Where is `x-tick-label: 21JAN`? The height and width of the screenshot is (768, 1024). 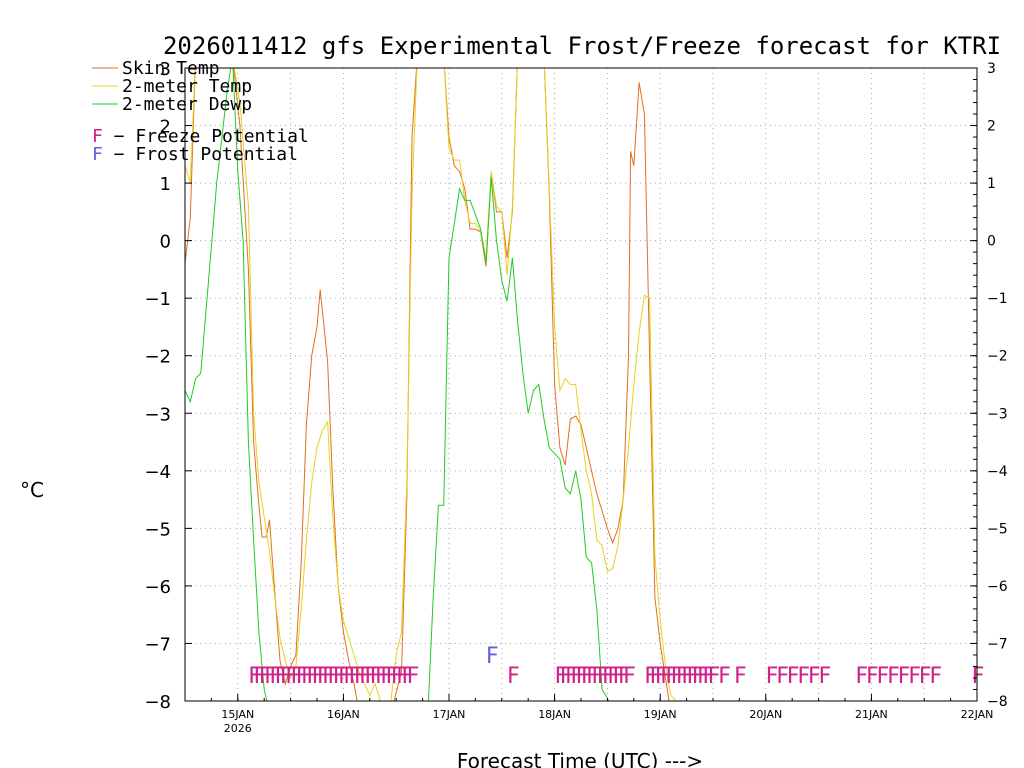
x-tick-label: 21JAN is located at coordinates (871, 714).